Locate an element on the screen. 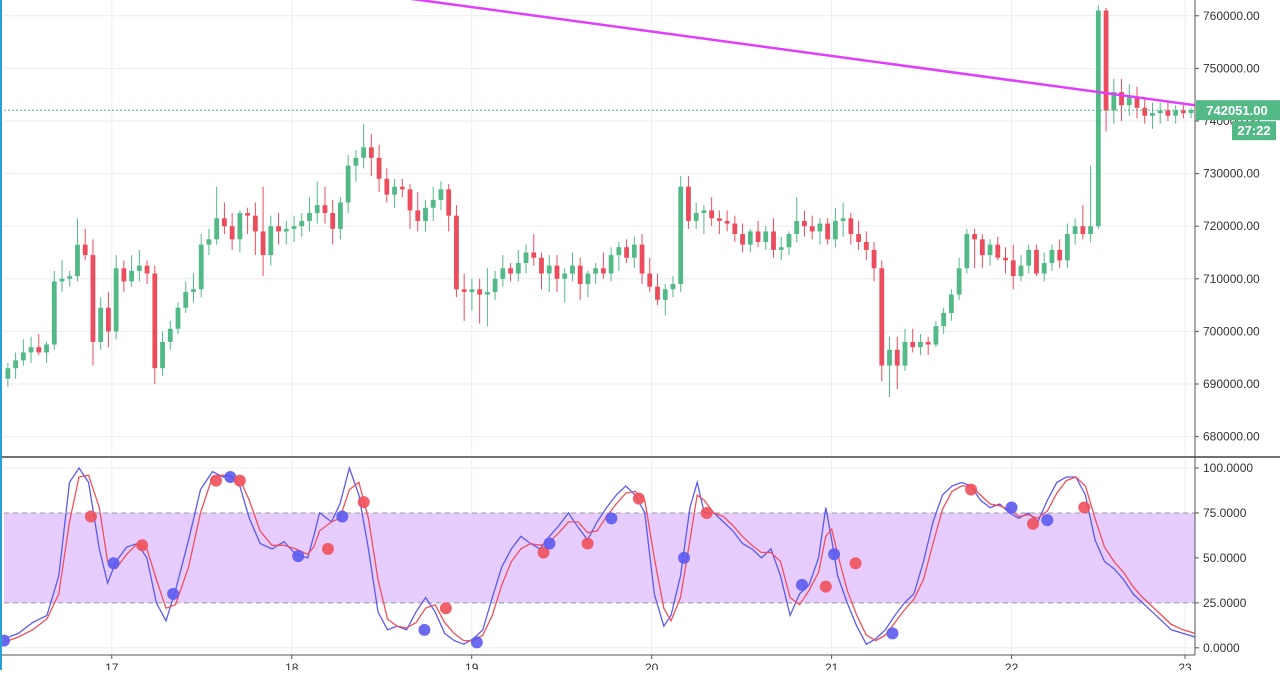  x-tick-label: 20 is located at coordinates (652, 665).